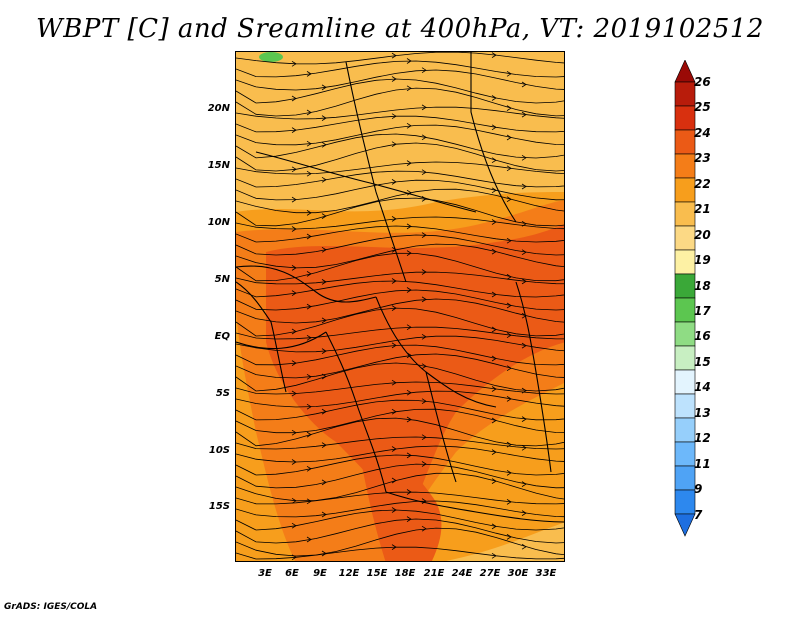 This screenshot has width=800, height=618. What do you see at coordinates (685, 525) in the screenshot?
I see `colorbar-min-arrow` at bounding box center [685, 525].